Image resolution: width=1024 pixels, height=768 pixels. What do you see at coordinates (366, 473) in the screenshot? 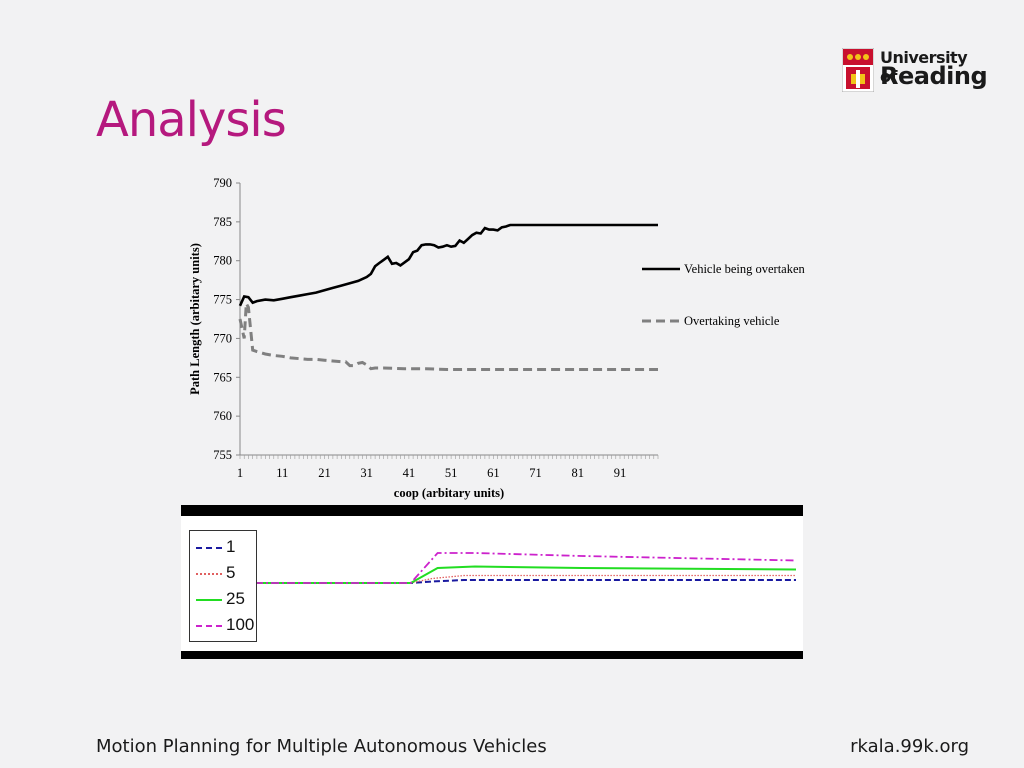
I see `x-tick-label: 31` at bounding box center [366, 473].